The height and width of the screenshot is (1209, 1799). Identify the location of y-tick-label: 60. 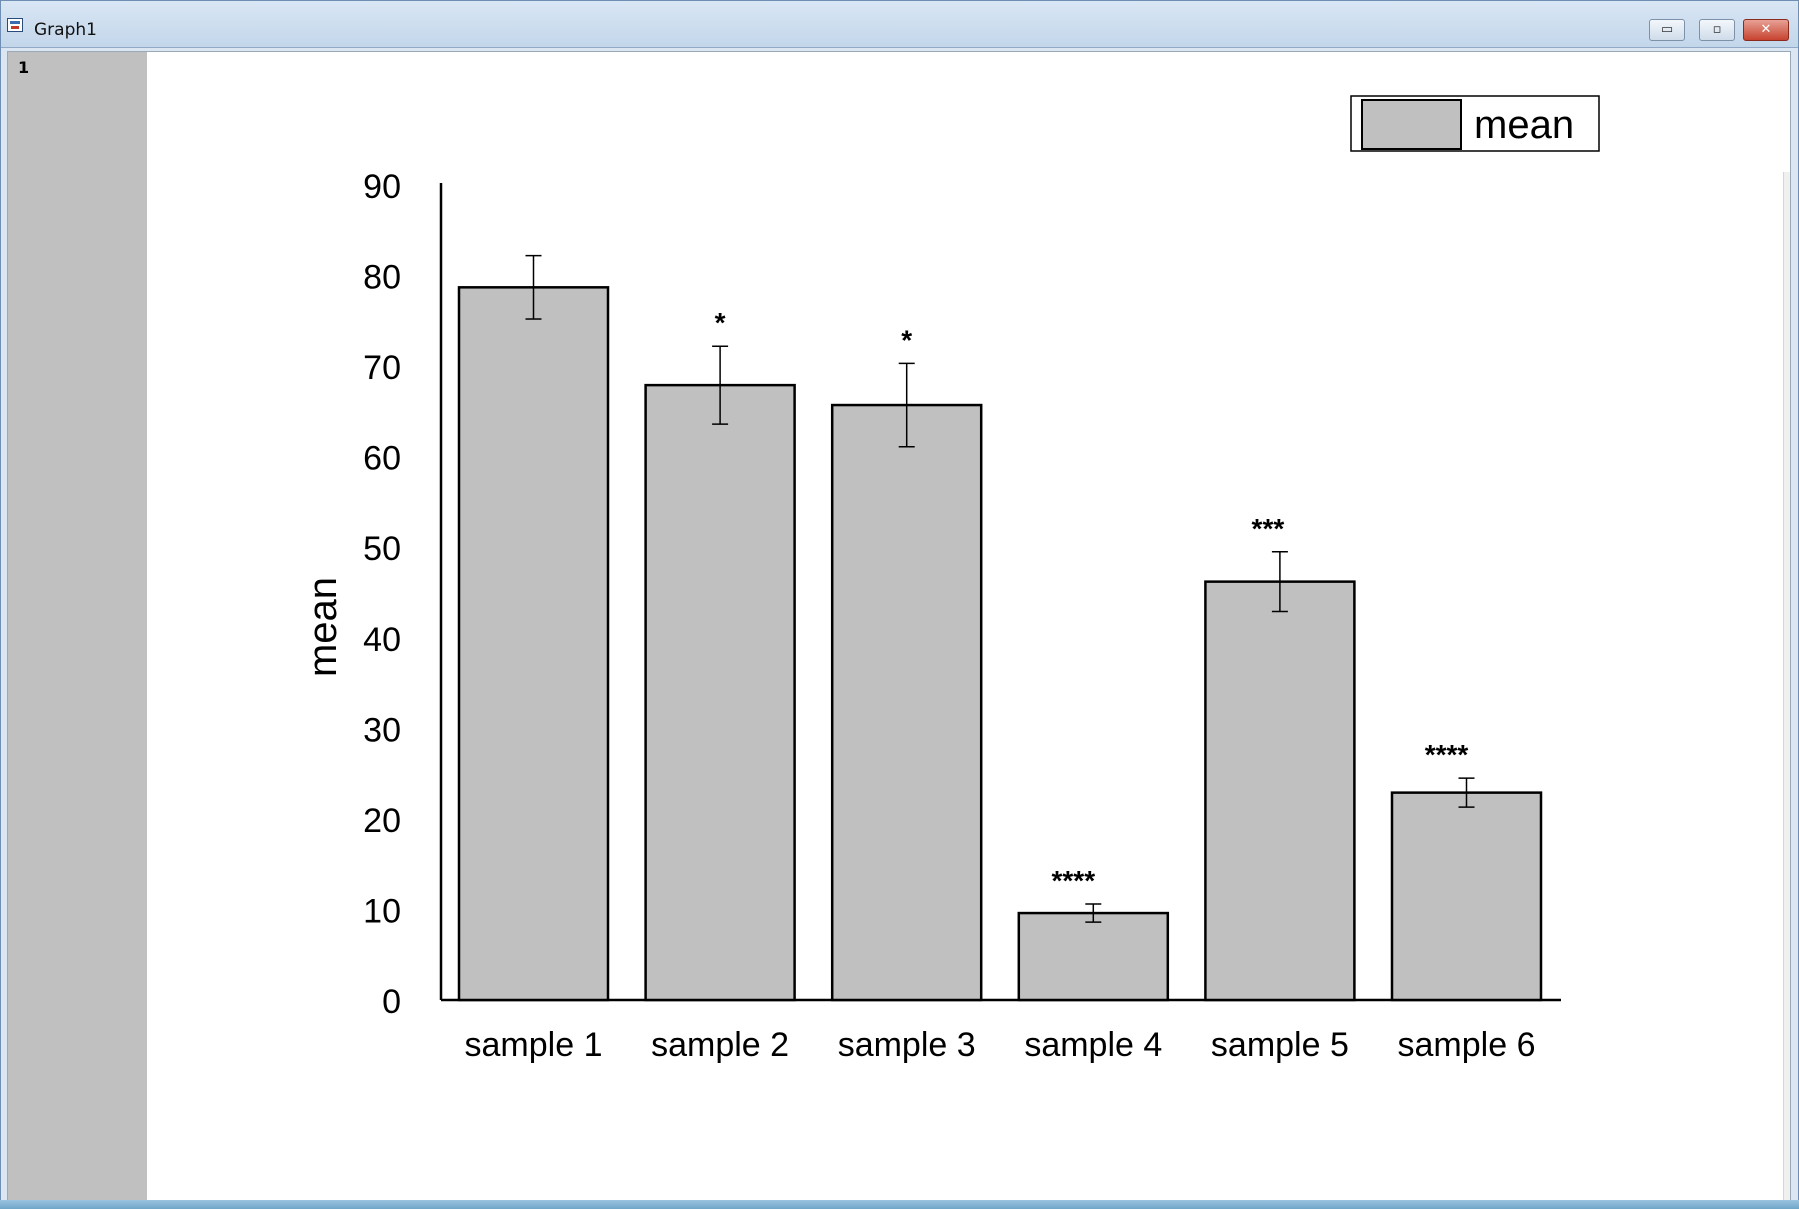
(382, 459).